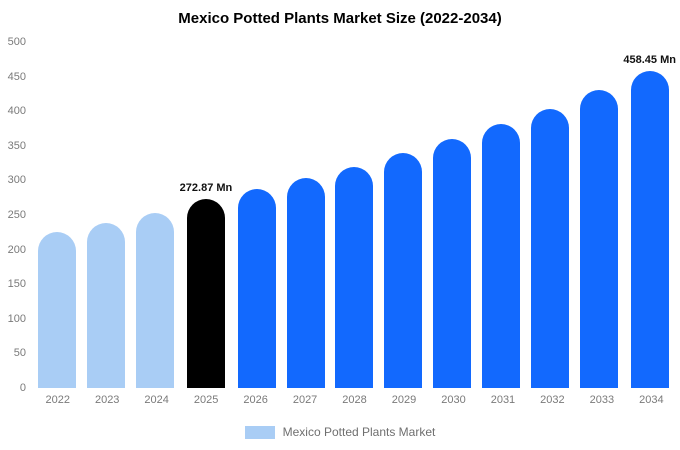  I want to click on bar-value-label: 272.87 Mn, so click(206, 188).